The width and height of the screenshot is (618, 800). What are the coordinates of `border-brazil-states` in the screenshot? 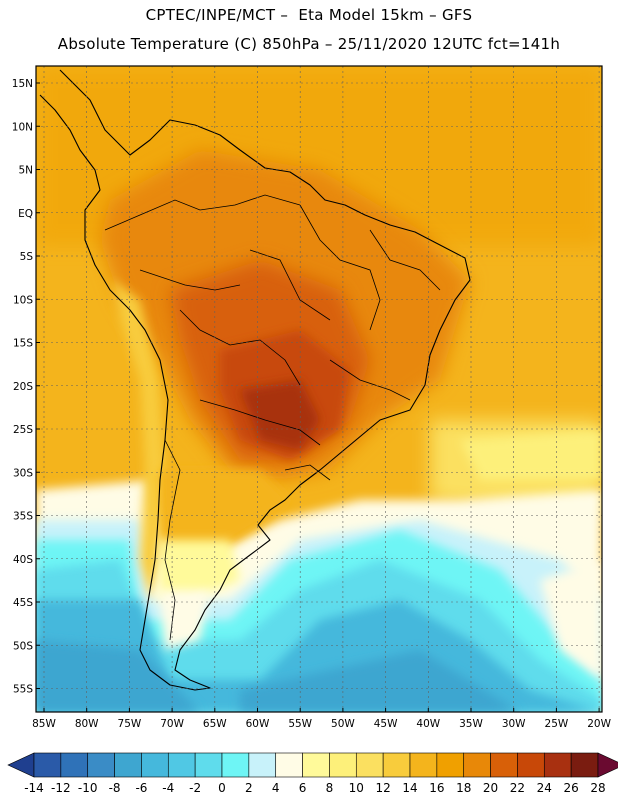 It's located at (340, 267).